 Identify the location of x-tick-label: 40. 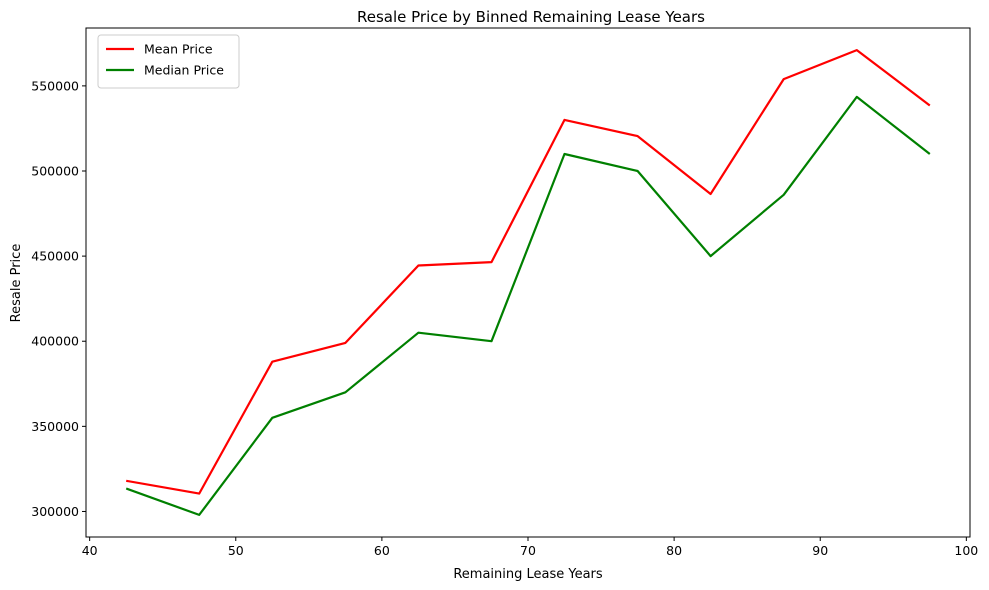
(90, 550).